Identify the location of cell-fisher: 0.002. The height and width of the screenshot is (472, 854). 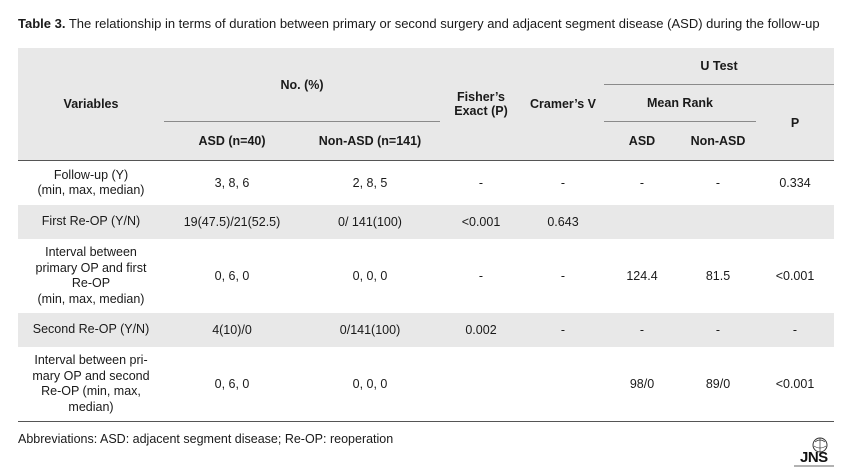
(481, 330).